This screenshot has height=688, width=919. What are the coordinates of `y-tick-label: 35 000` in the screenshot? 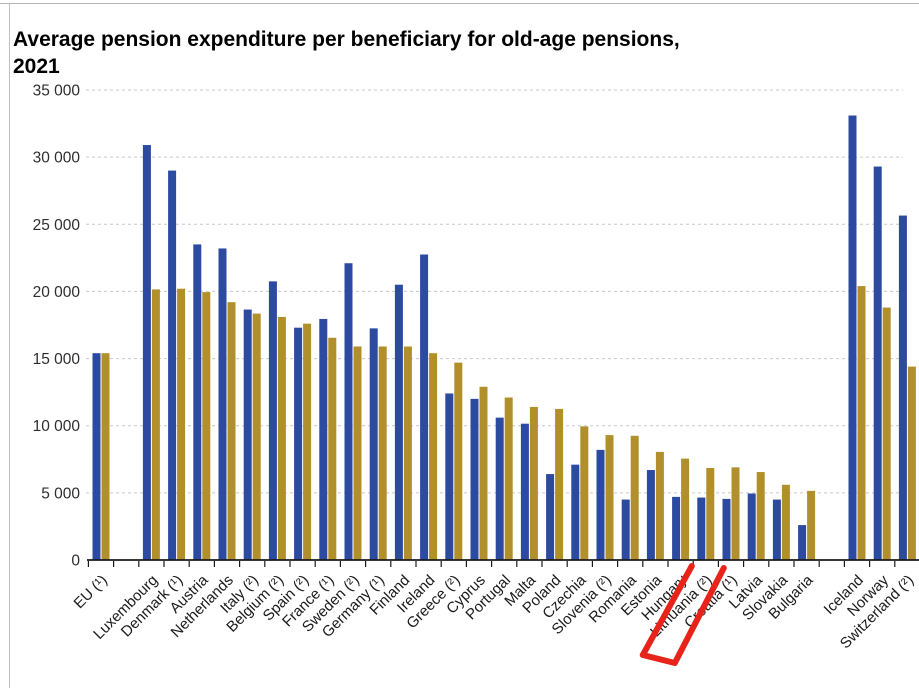 It's located at (57, 91).